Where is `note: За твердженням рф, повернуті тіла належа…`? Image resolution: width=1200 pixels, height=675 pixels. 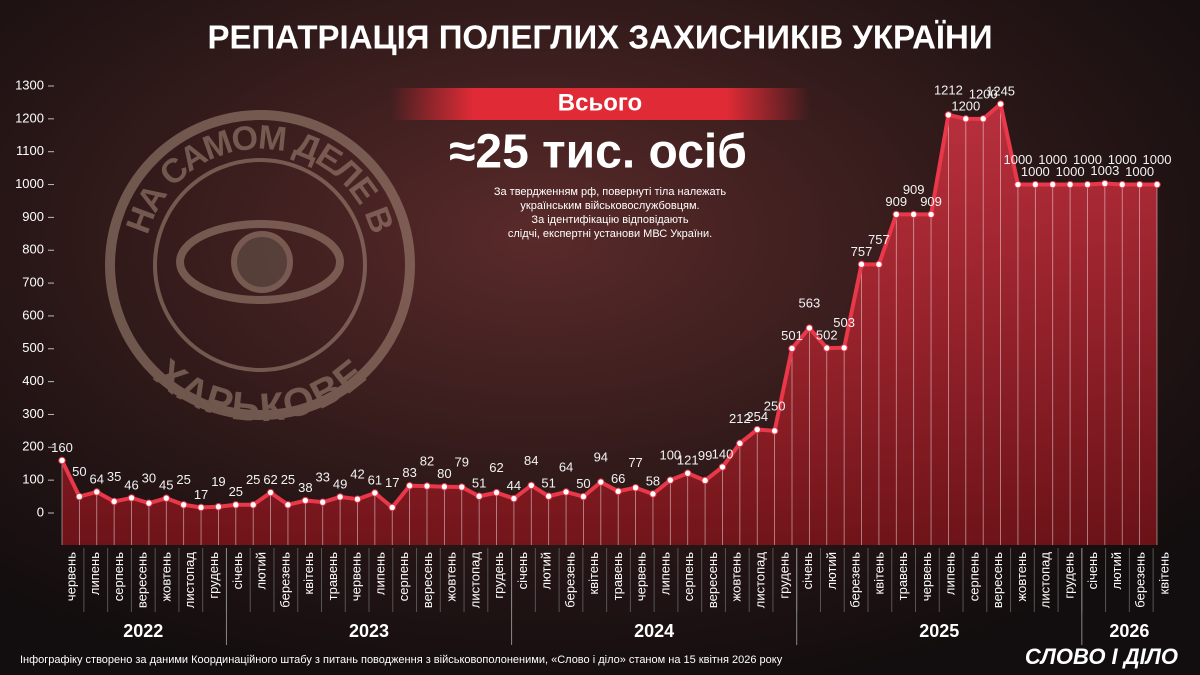
note: За твердженням рф, повернуті тіла належа… is located at coordinates (610, 213).